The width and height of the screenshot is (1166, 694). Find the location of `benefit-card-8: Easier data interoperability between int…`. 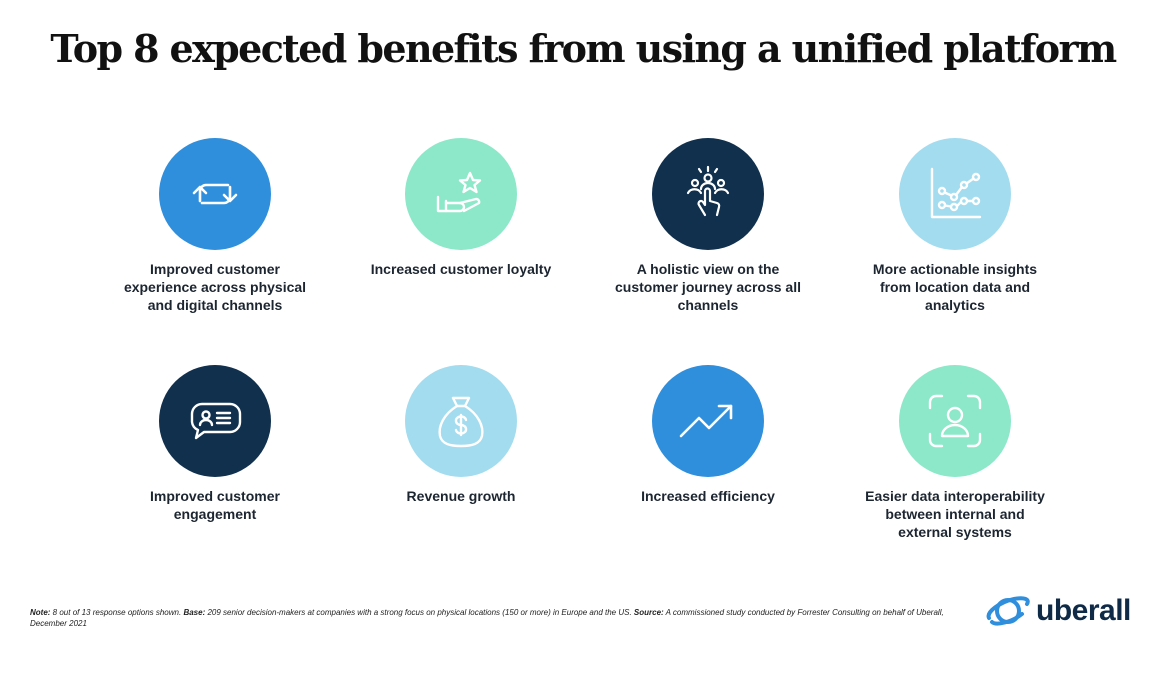

benefit-card-8: Easier data interoperability between int… is located at coordinates (955, 453).